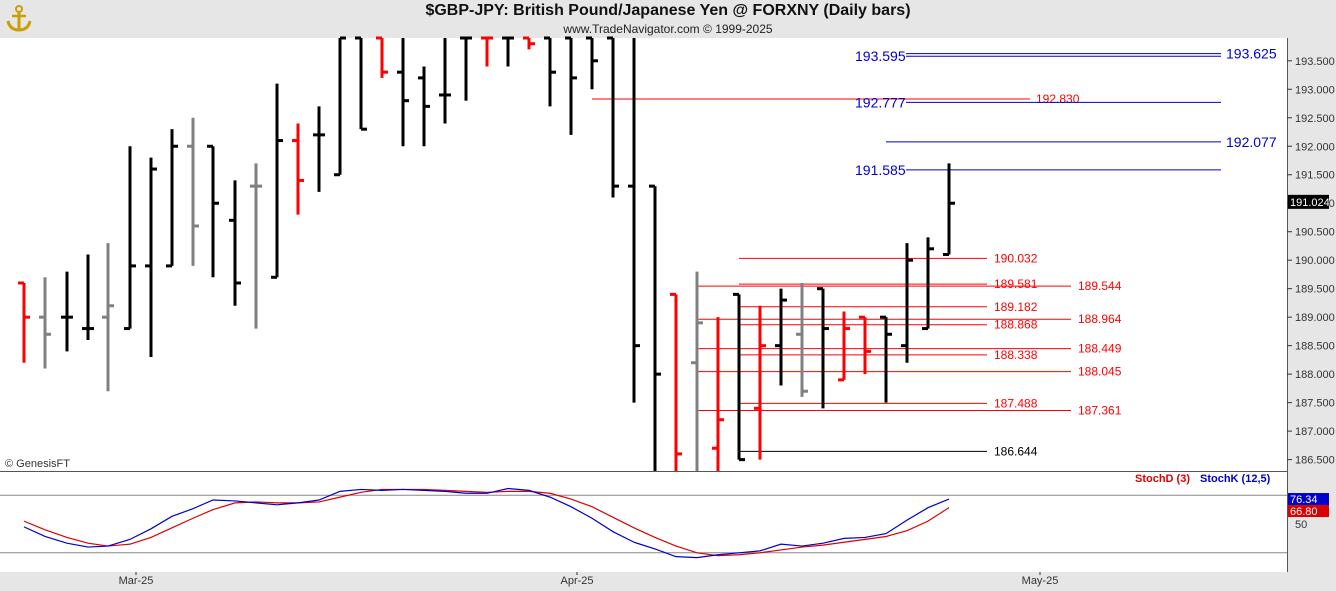 The height and width of the screenshot is (591, 1336). What do you see at coordinates (136, 581) in the screenshot?
I see `date-tick-label: Mar-25` at bounding box center [136, 581].